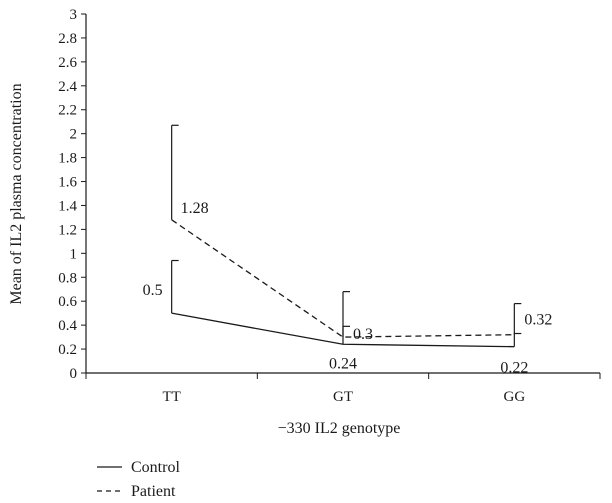 This screenshot has width=612, height=503. Describe the element at coordinates (74, 374) in the screenshot. I see `y-tick-label: 0` at that location.